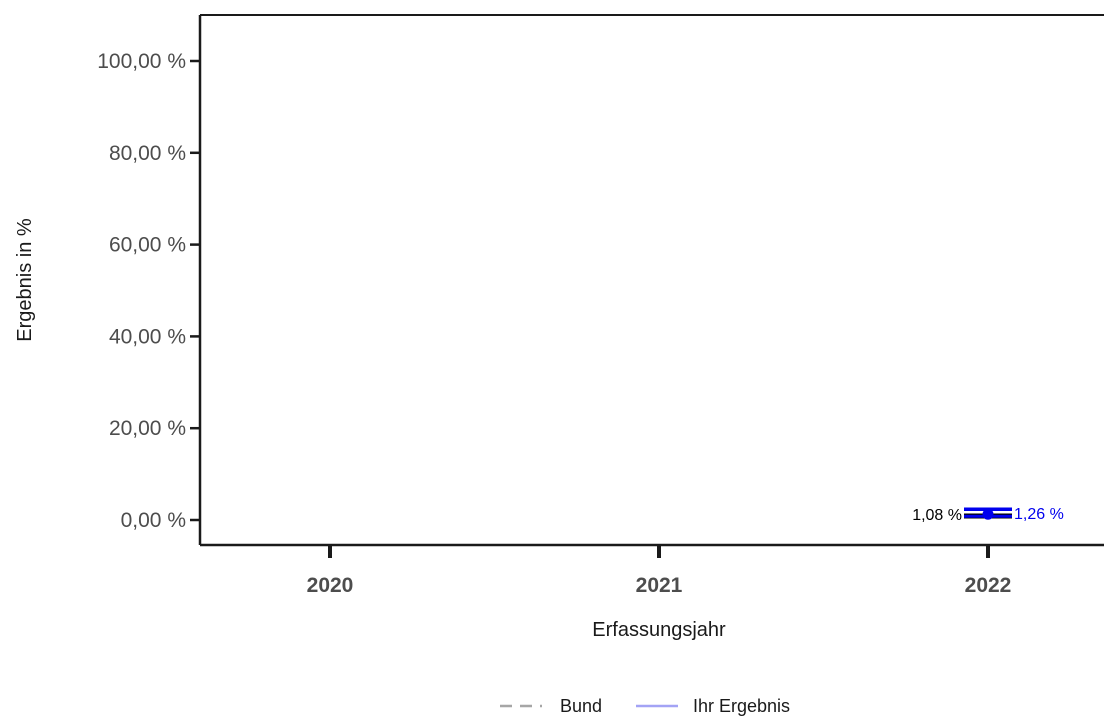 The image size is (1104, 717). What do you see at coordinates (25, 280) in the screenshot?
I see `y-axis-title: Ergebnis in %` at bounding box center [25, 280].